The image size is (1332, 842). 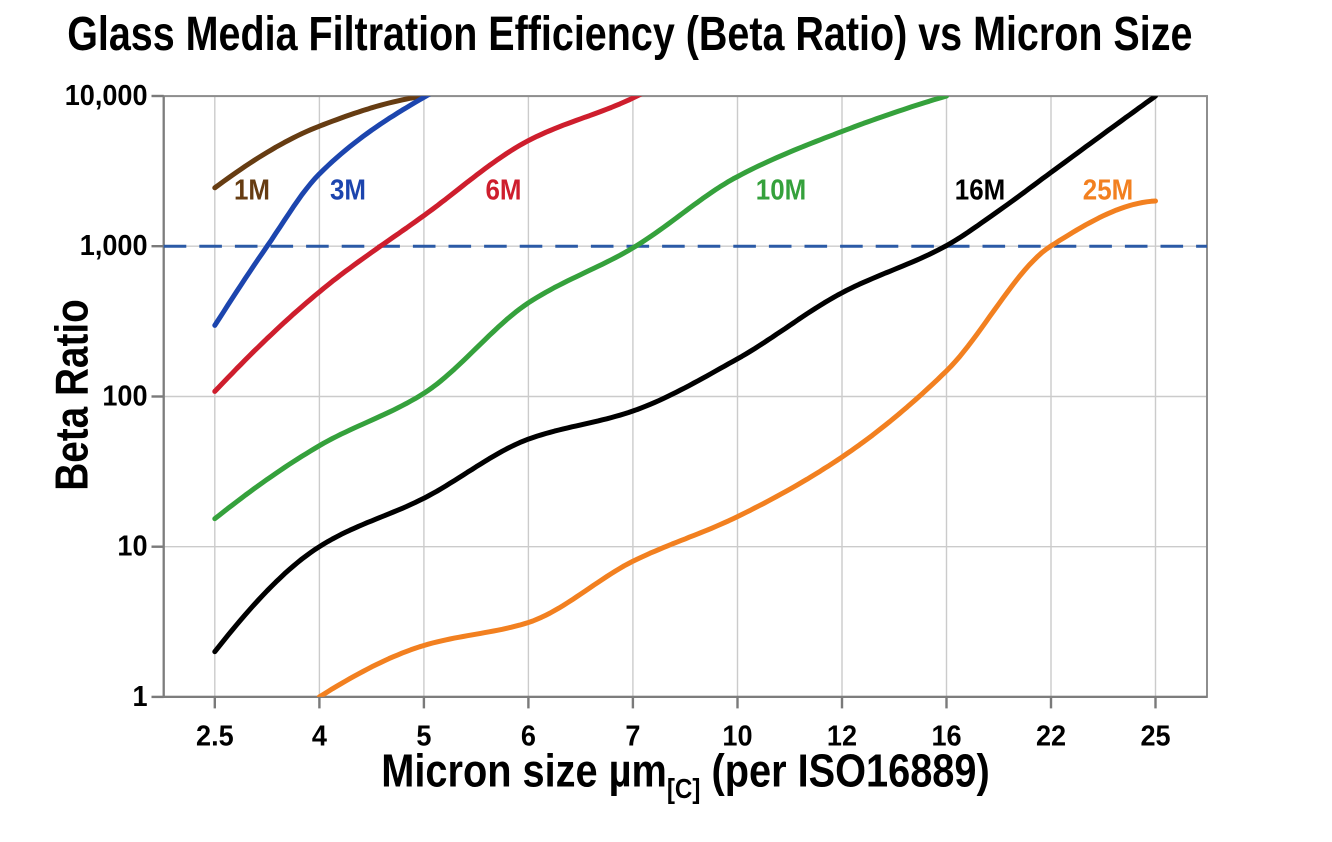 What do you see at coordinates (980, 189) in the screenshot?
I see `svg-text: 16M` at bounding box center [980, 189].